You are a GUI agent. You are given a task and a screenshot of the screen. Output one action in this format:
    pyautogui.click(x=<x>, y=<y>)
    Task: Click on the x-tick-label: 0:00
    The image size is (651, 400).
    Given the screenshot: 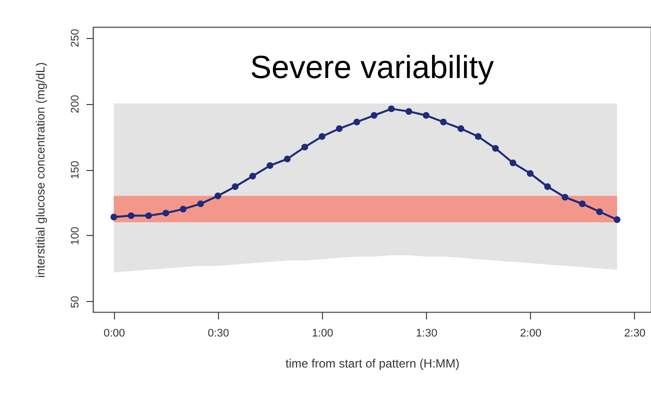 What is the action you would take?
    pyautogui.click(x=115, y=334)
    